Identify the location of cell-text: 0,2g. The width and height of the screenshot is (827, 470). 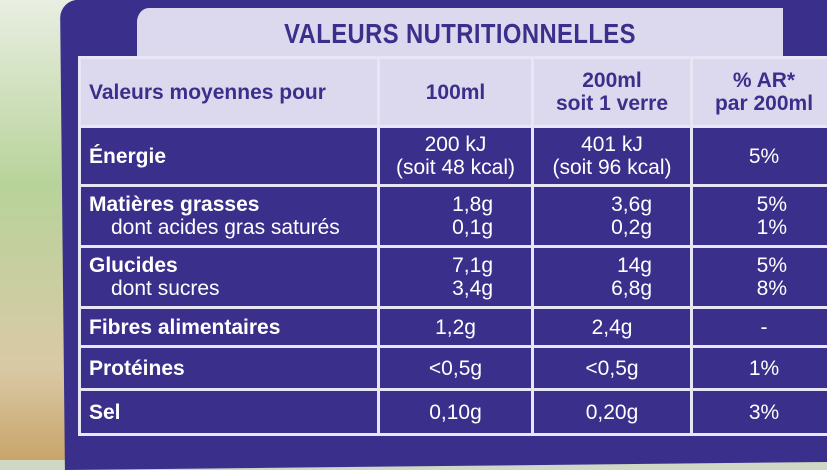
(612, 227).